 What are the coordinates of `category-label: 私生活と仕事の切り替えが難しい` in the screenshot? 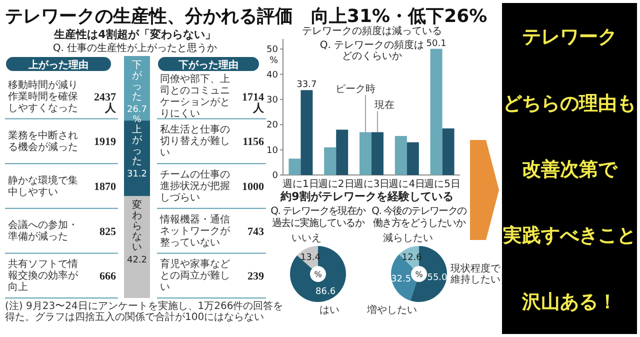 It's located at (195, 141).